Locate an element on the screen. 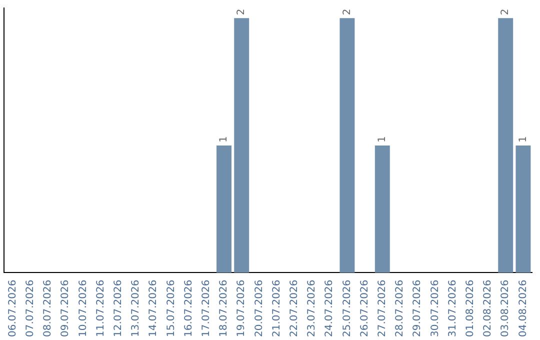  x-tick-label: 31.07.2026 is located at coordinates (452, 309).